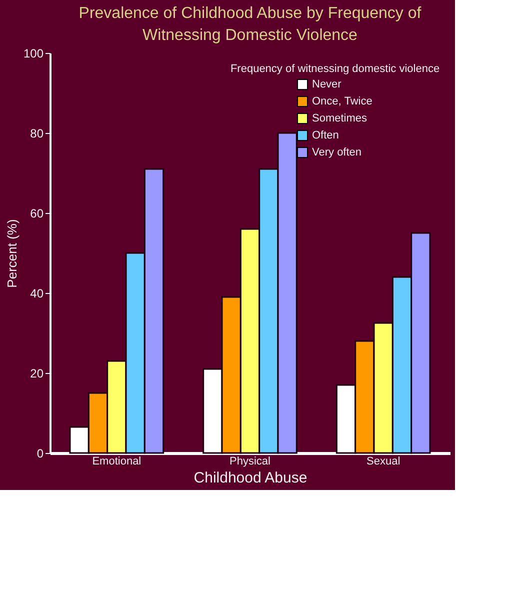 The image size is (523, 591). What do you see at coordinates (327, 84) in the screenshot?
I see `legend-label: Never` at bounding box center [327, 84].